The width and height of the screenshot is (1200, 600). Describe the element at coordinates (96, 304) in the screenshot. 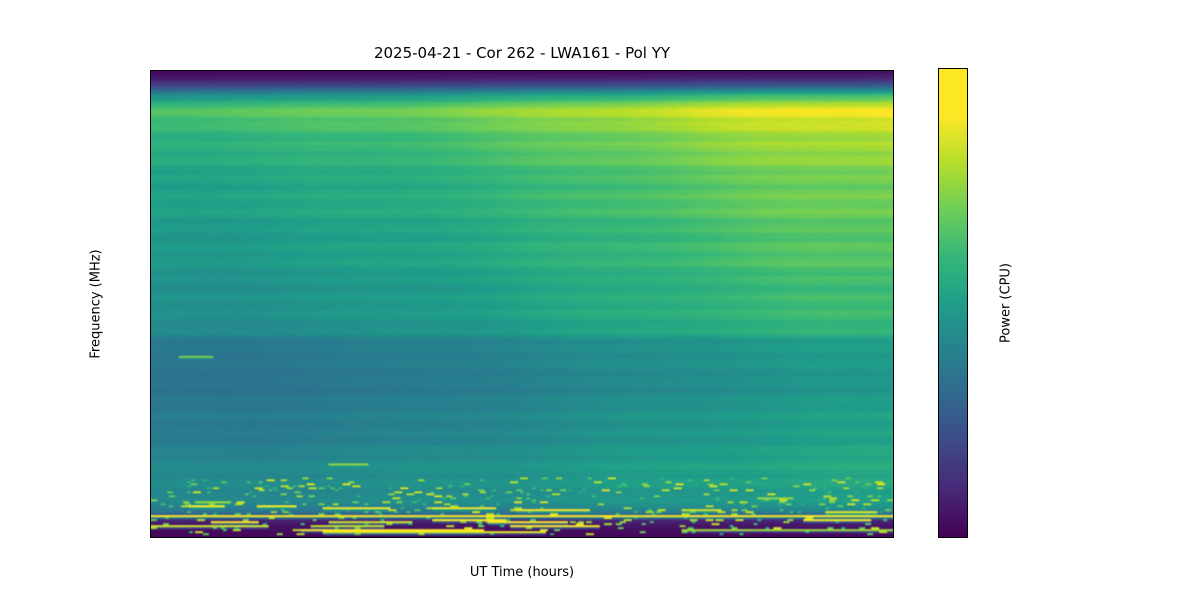

I see `y-axis-label: Frequency (MHz)` at that location.